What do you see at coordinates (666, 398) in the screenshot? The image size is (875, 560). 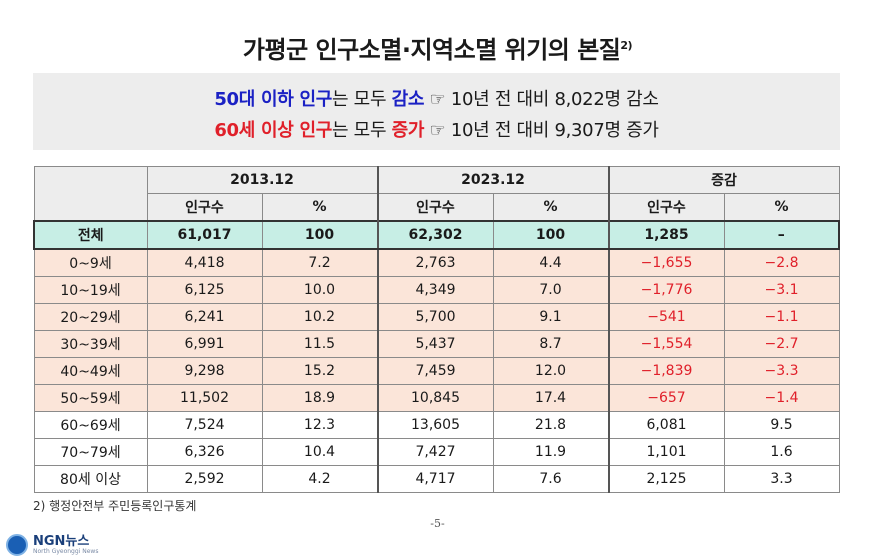 I see `table-cell: −657` at bounding box center [666, 398].